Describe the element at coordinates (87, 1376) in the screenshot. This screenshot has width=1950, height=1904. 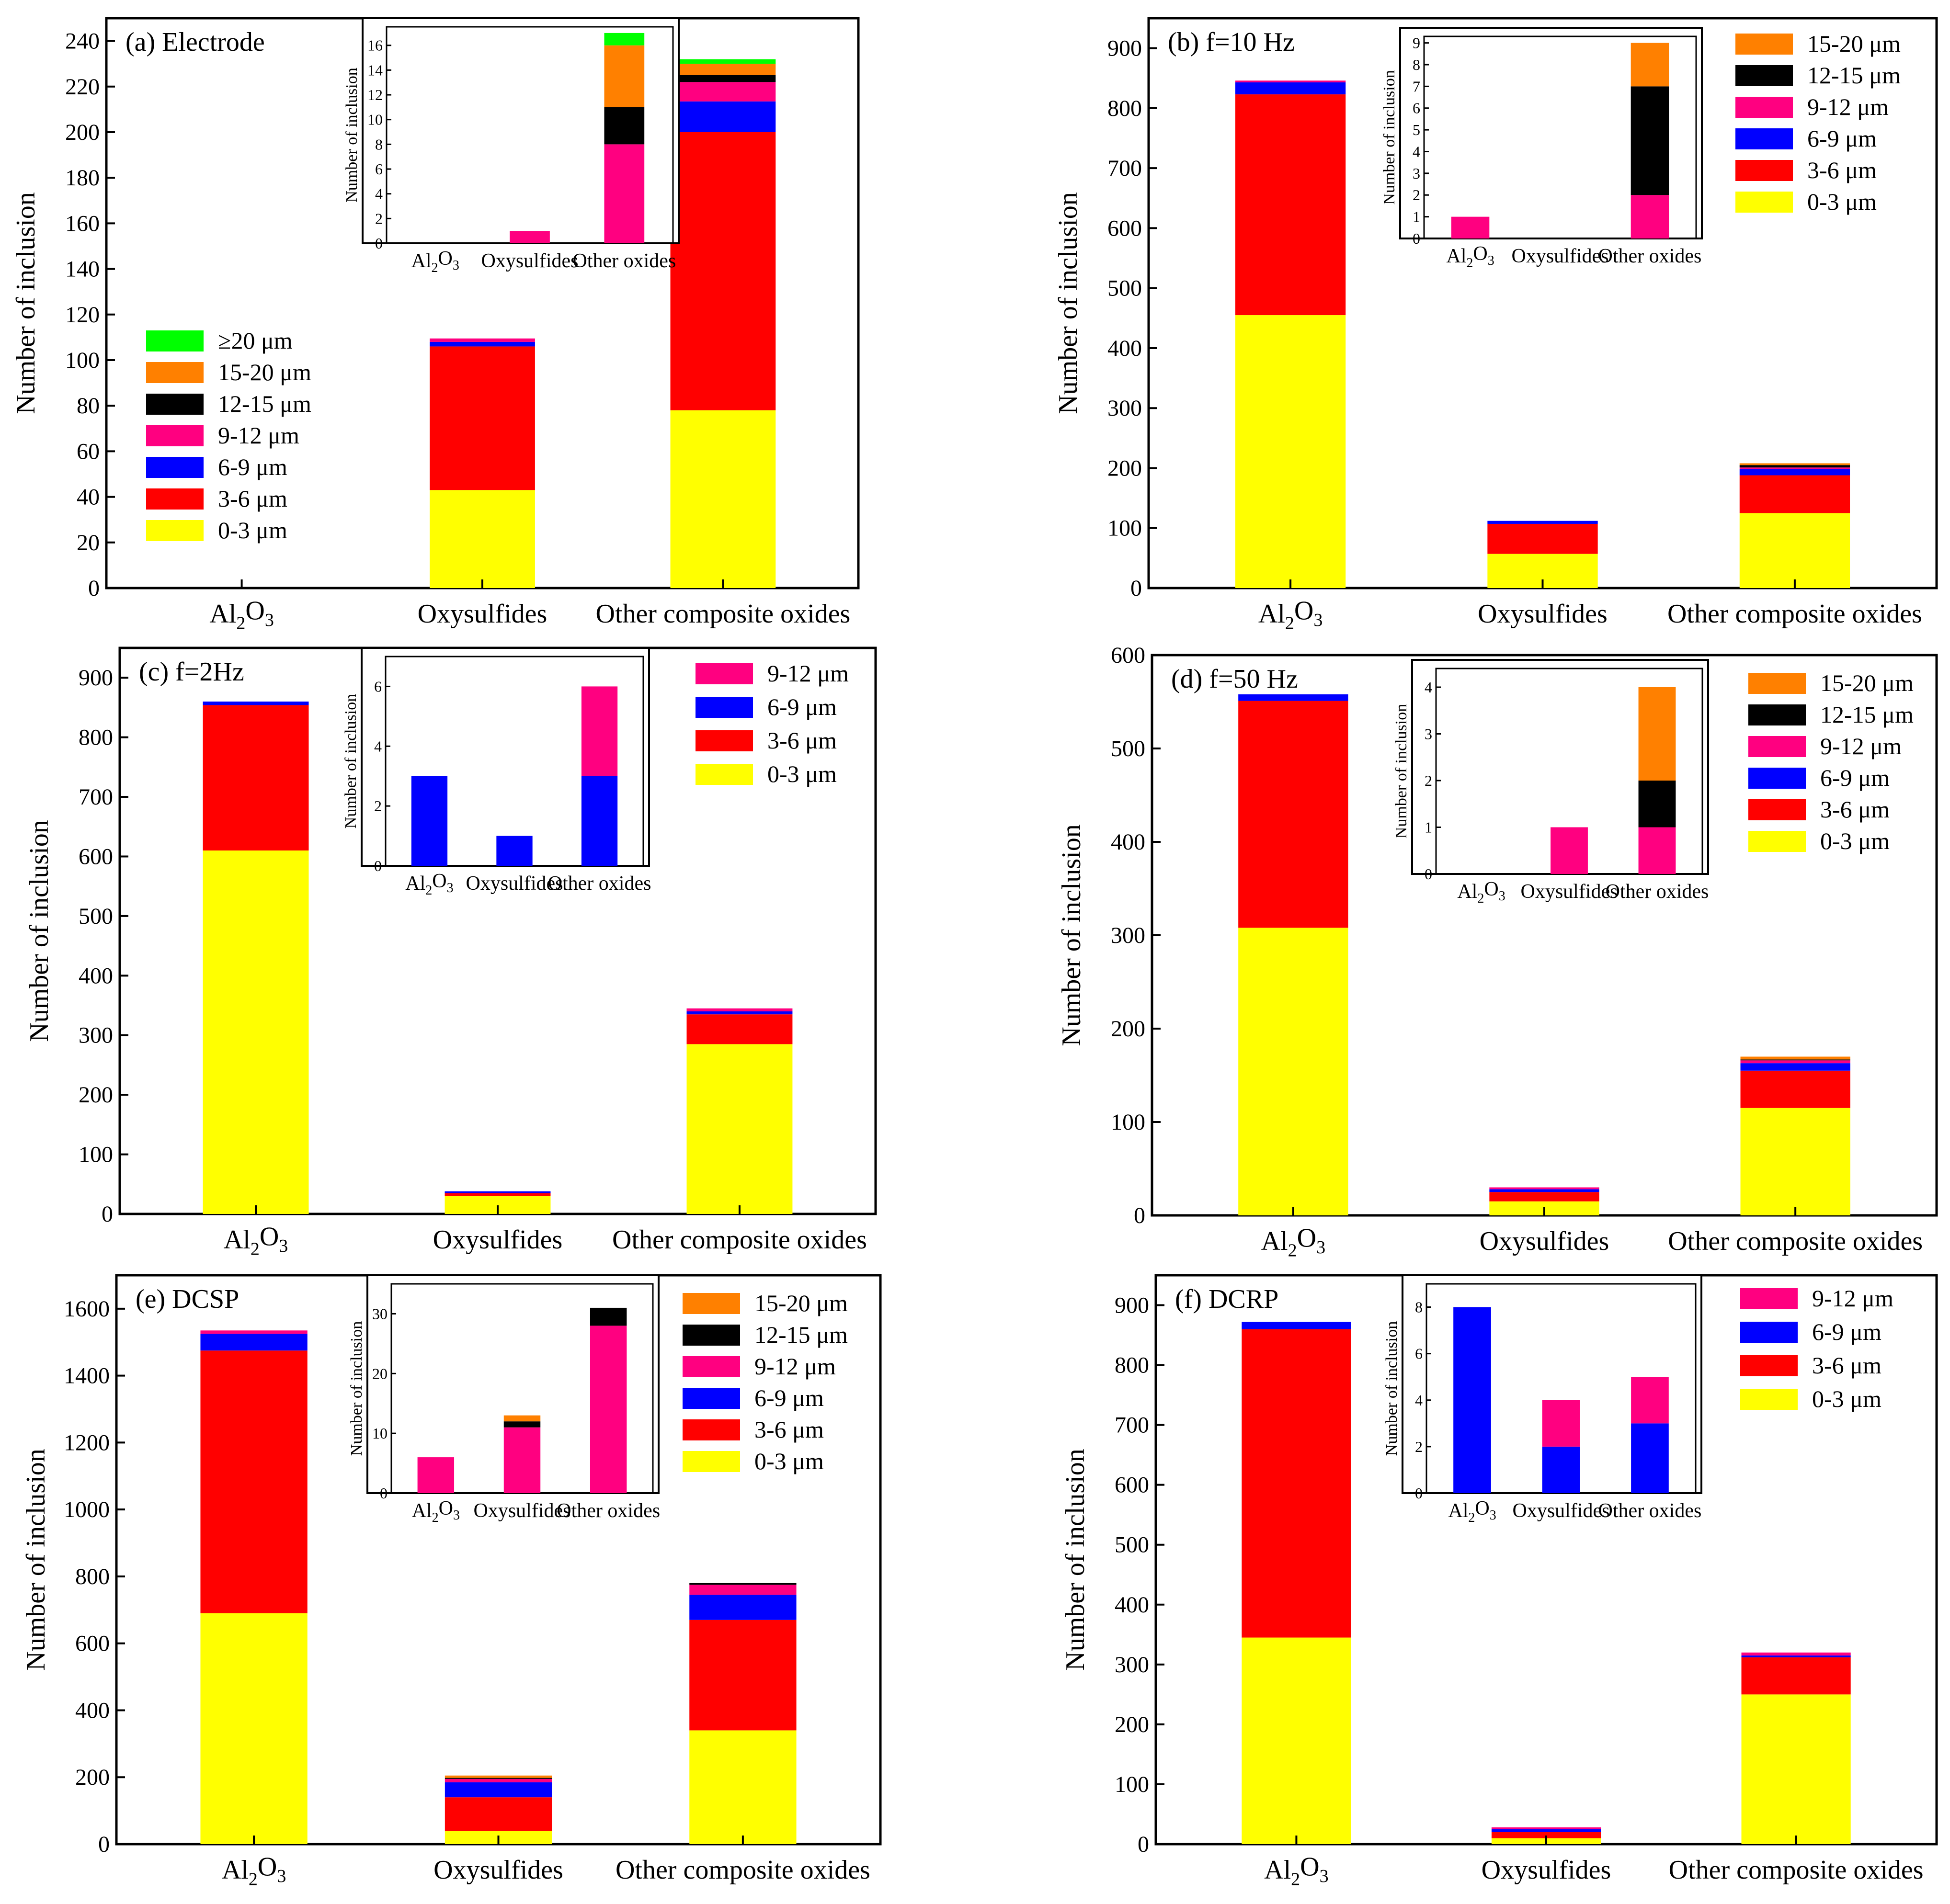
I see `y-tick-label: 1400` at that location.